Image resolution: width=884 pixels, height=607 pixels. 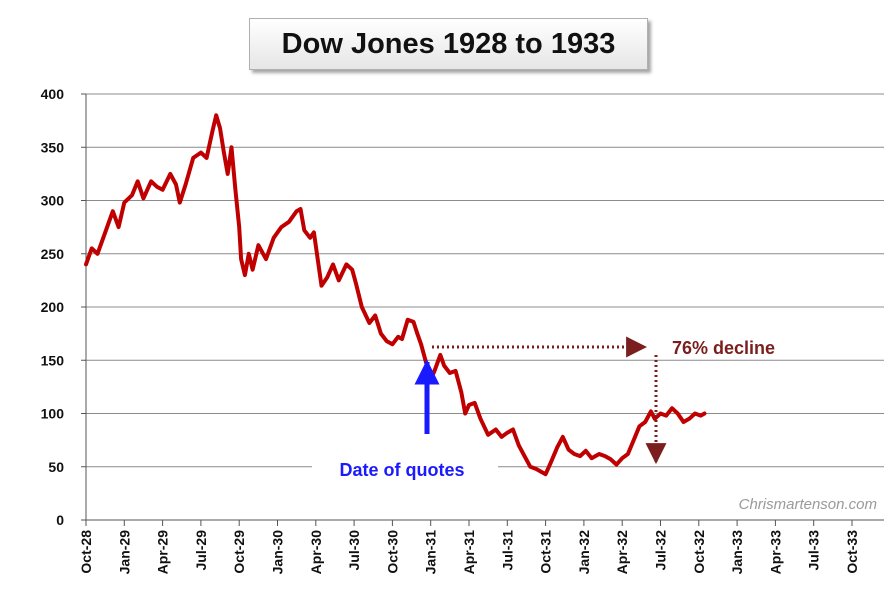 I want to click on x-tick-label: Apr-29, so click(x=163, y=552).